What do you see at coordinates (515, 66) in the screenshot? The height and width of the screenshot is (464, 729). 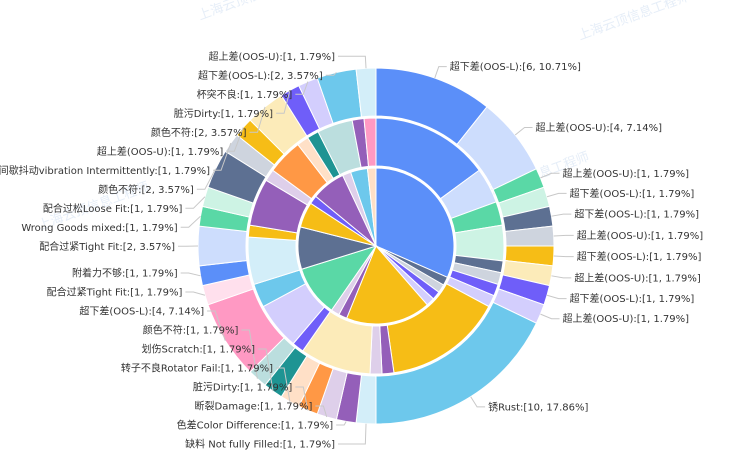 I see `slice-label-0: 超下差(OOS-L):[6, 10.71%]` at bounding box center [515, 66].